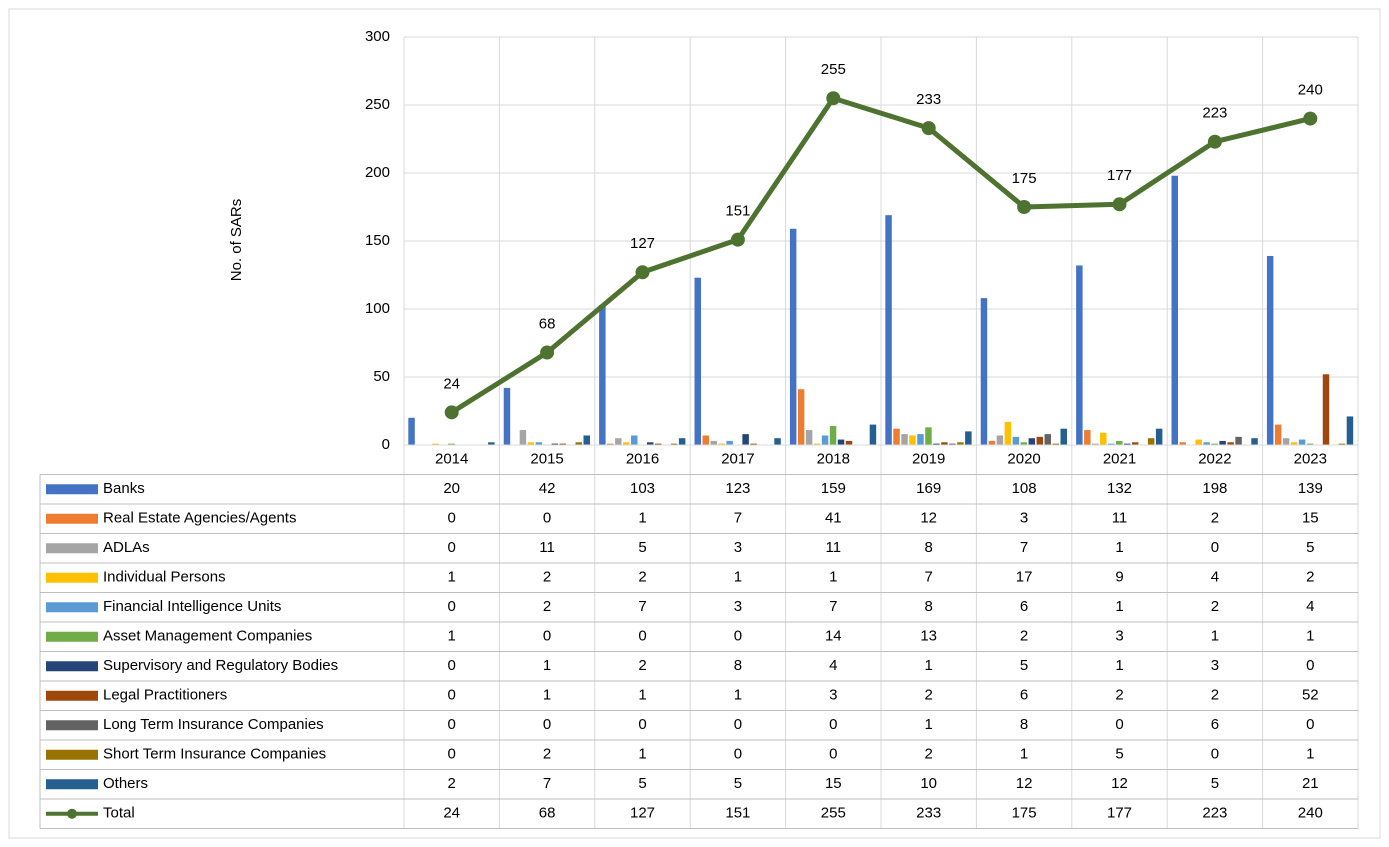 Image resolution: width=1389 pixels, height=847 pixels. Describe the element at coordinates (451, 383) in the screenshot. I see `data-label: 24` at that location.